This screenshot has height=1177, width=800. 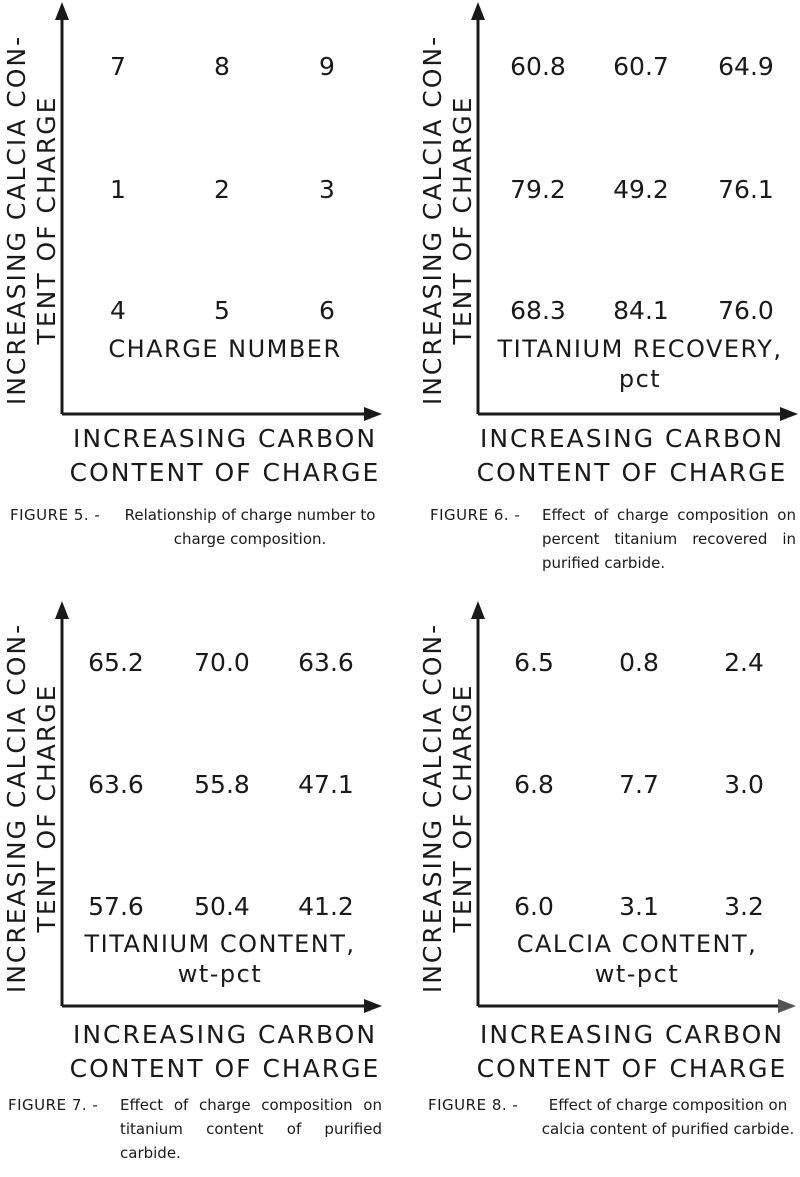 What do you see at coordinates (534, 662) in the screenshot?
I see `grid-value: 6.5` at bounding box center [534, 662].